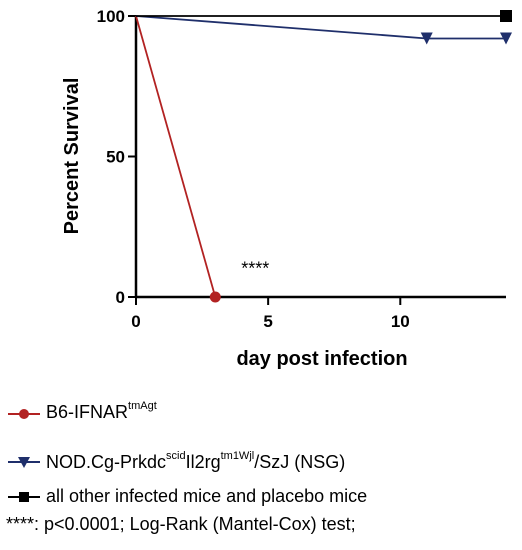 This screenshot has width=522, height=550. What do you see at coordinates (203, 462) in the screenshot?
I see `legend-label-nsg-part2: Il2rg` at bounding box center [203, 462].